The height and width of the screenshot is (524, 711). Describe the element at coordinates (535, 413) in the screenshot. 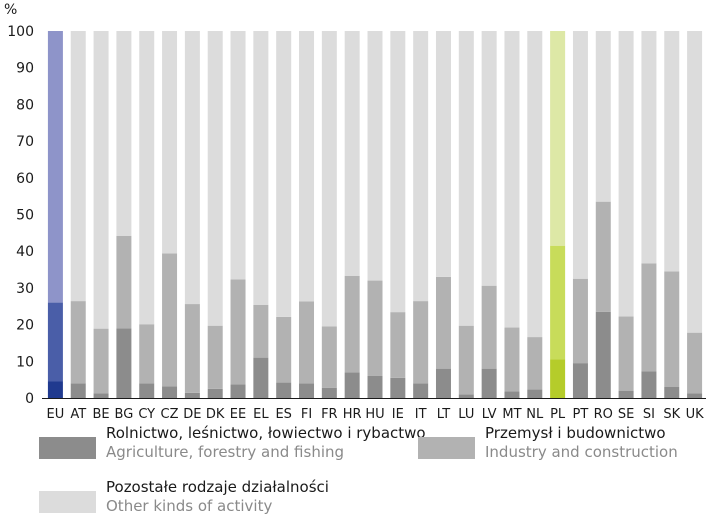

I see `x-tick-label: NL` at that location.